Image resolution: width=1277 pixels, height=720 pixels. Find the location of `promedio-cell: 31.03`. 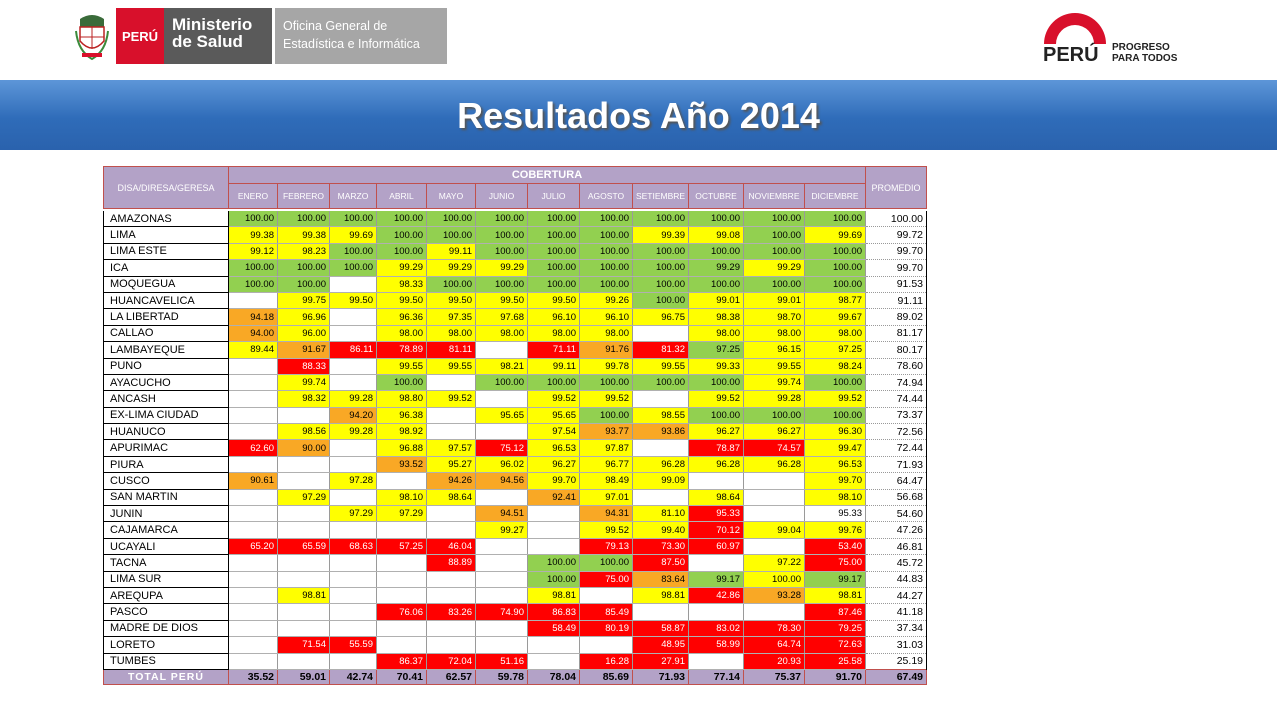

promedio-cell: 31.03 is located at coordinates (896, 645).